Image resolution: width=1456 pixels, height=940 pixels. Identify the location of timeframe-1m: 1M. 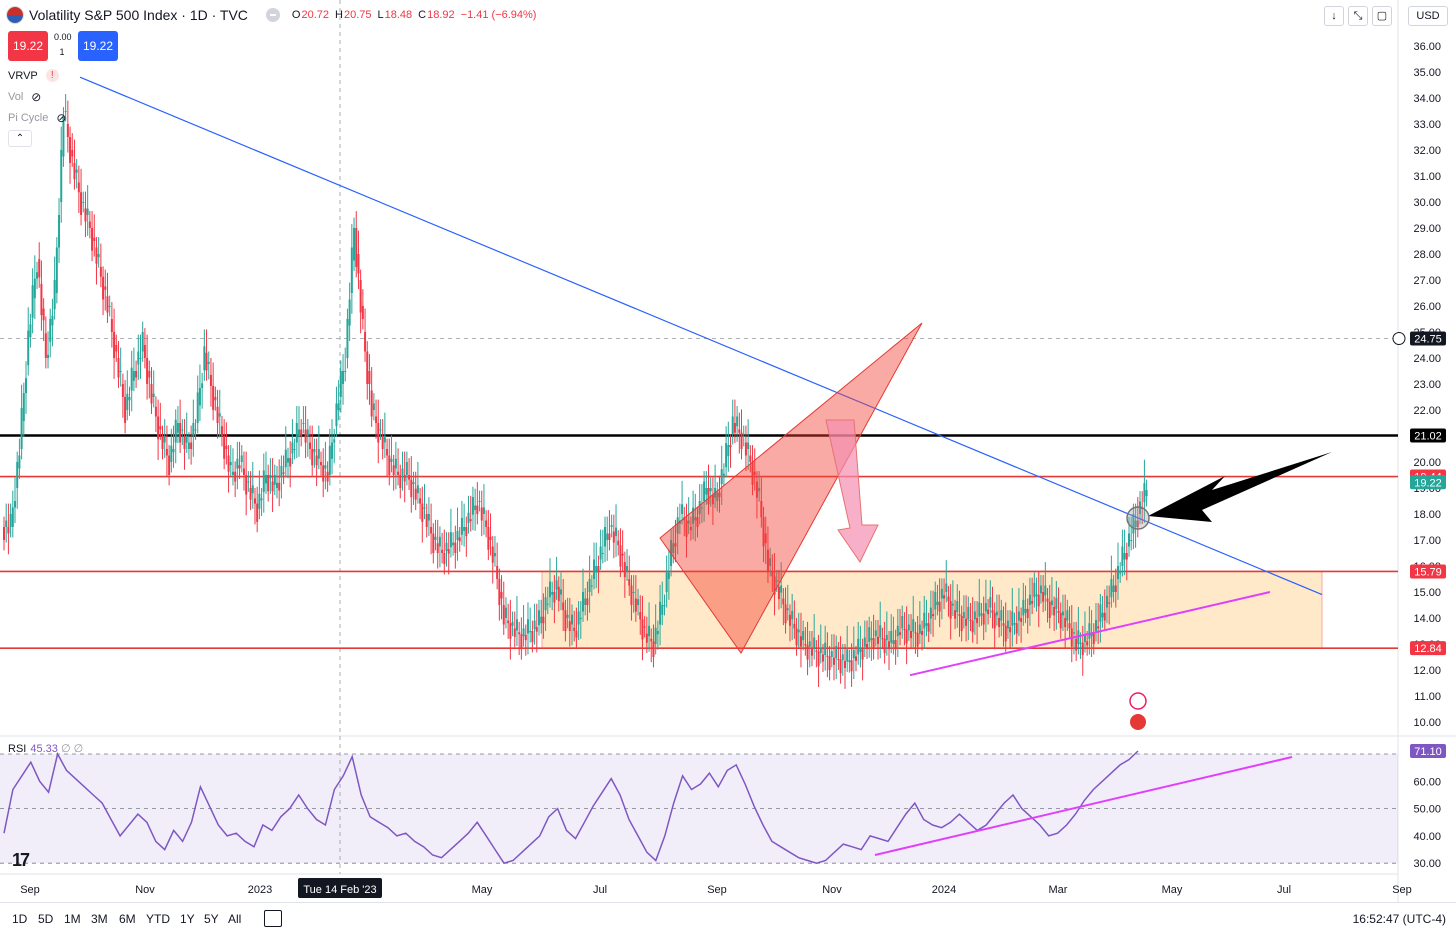
(72, 919).